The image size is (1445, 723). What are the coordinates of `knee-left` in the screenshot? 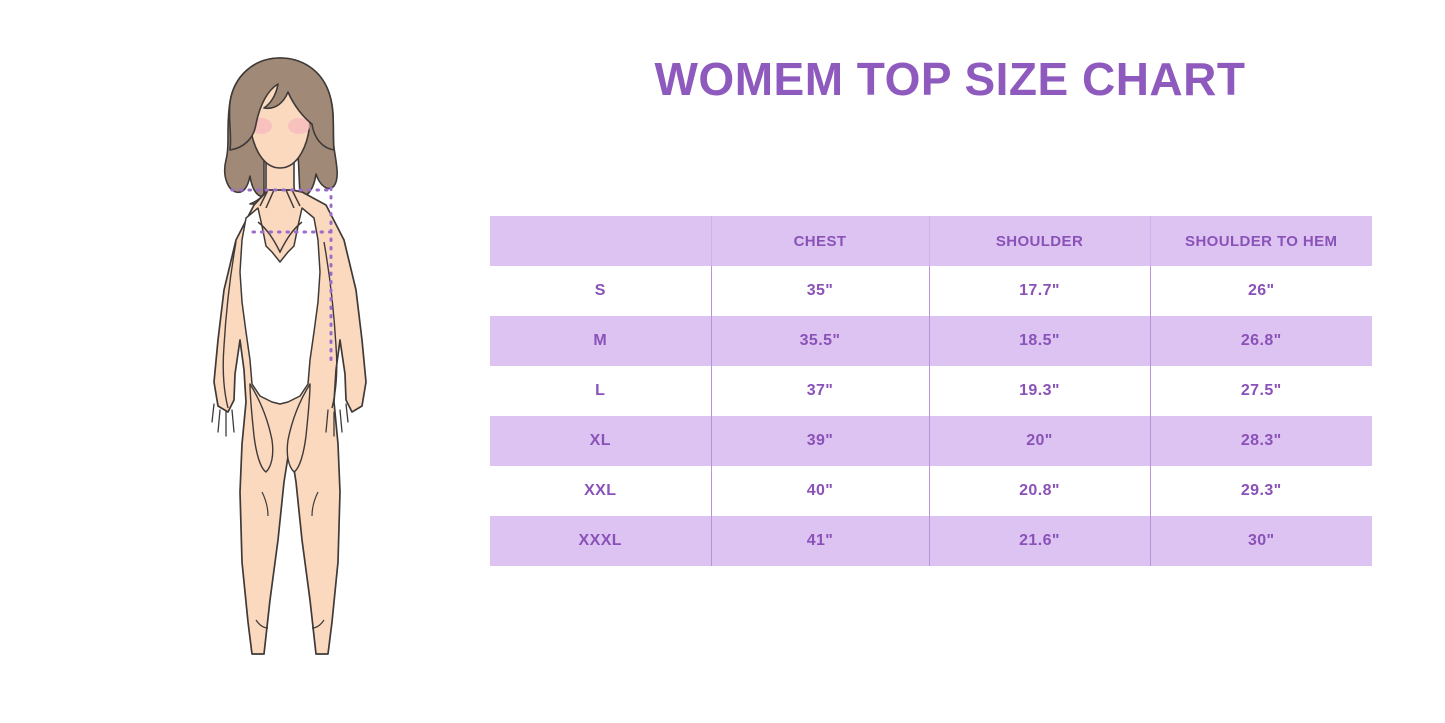 It's located at (265, 504).